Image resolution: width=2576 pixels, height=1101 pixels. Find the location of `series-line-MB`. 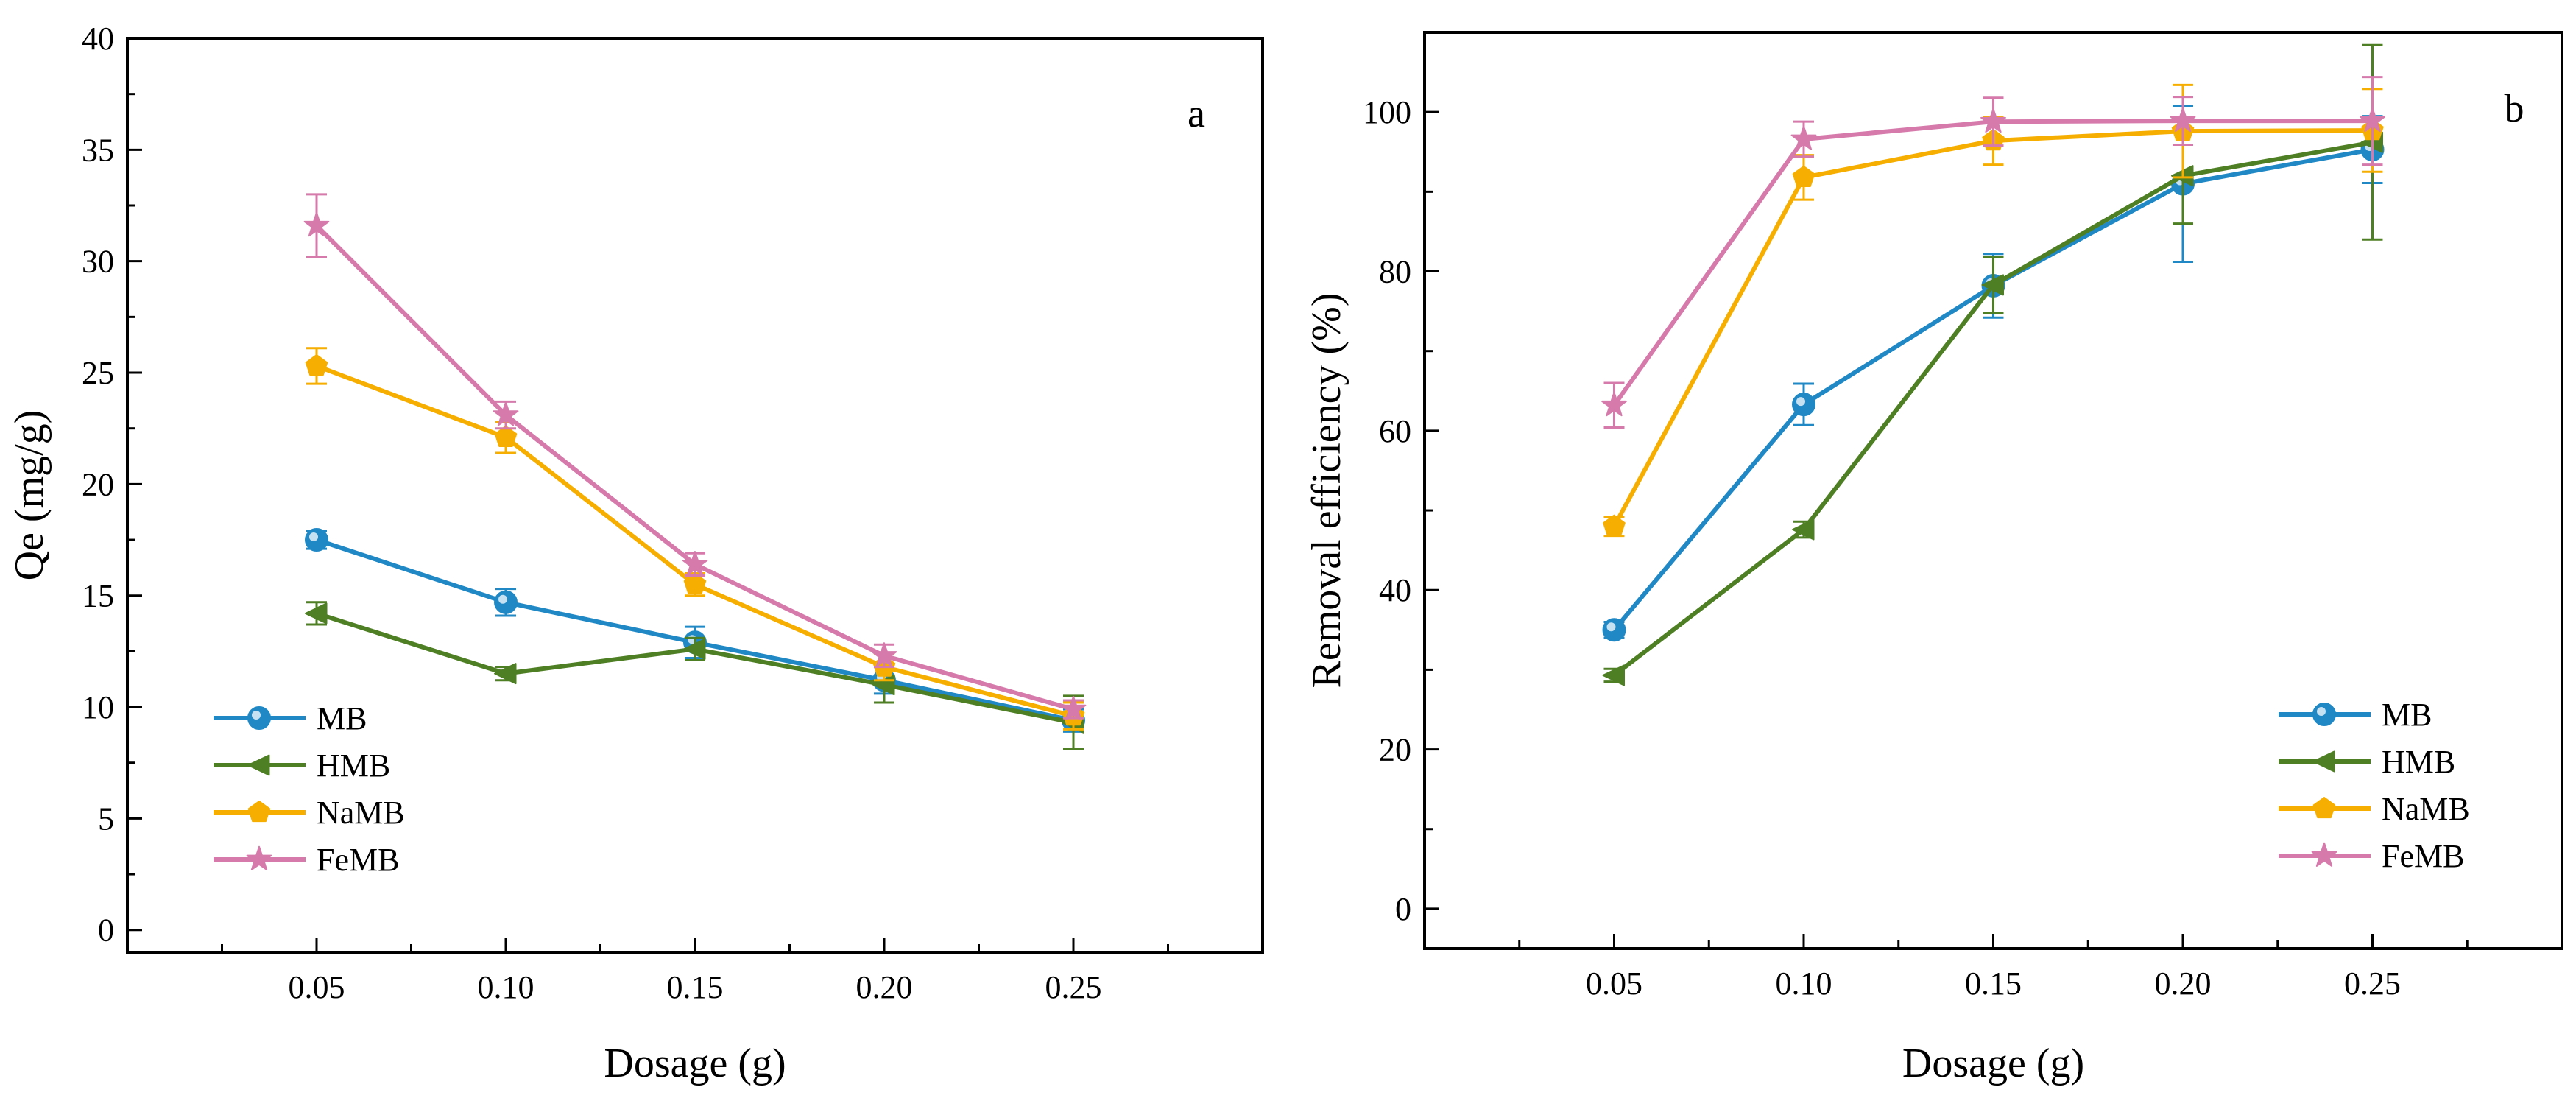

series-line-MB is located at coordinates (1993, 389).